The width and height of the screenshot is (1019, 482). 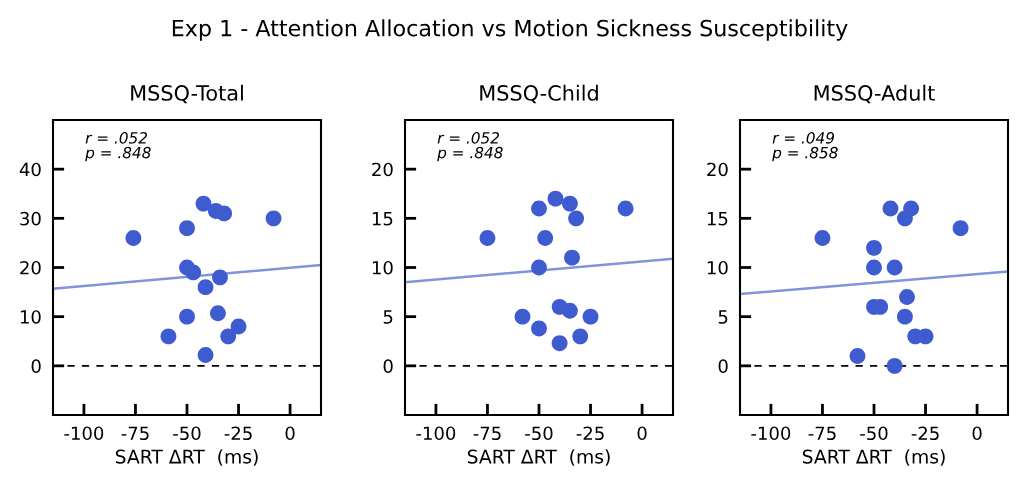 What do you see at coordinates (874, 94) in the screenshot?
I see `chart-subtitle: MSSQ-Adult` at bounding box center [874, 94].